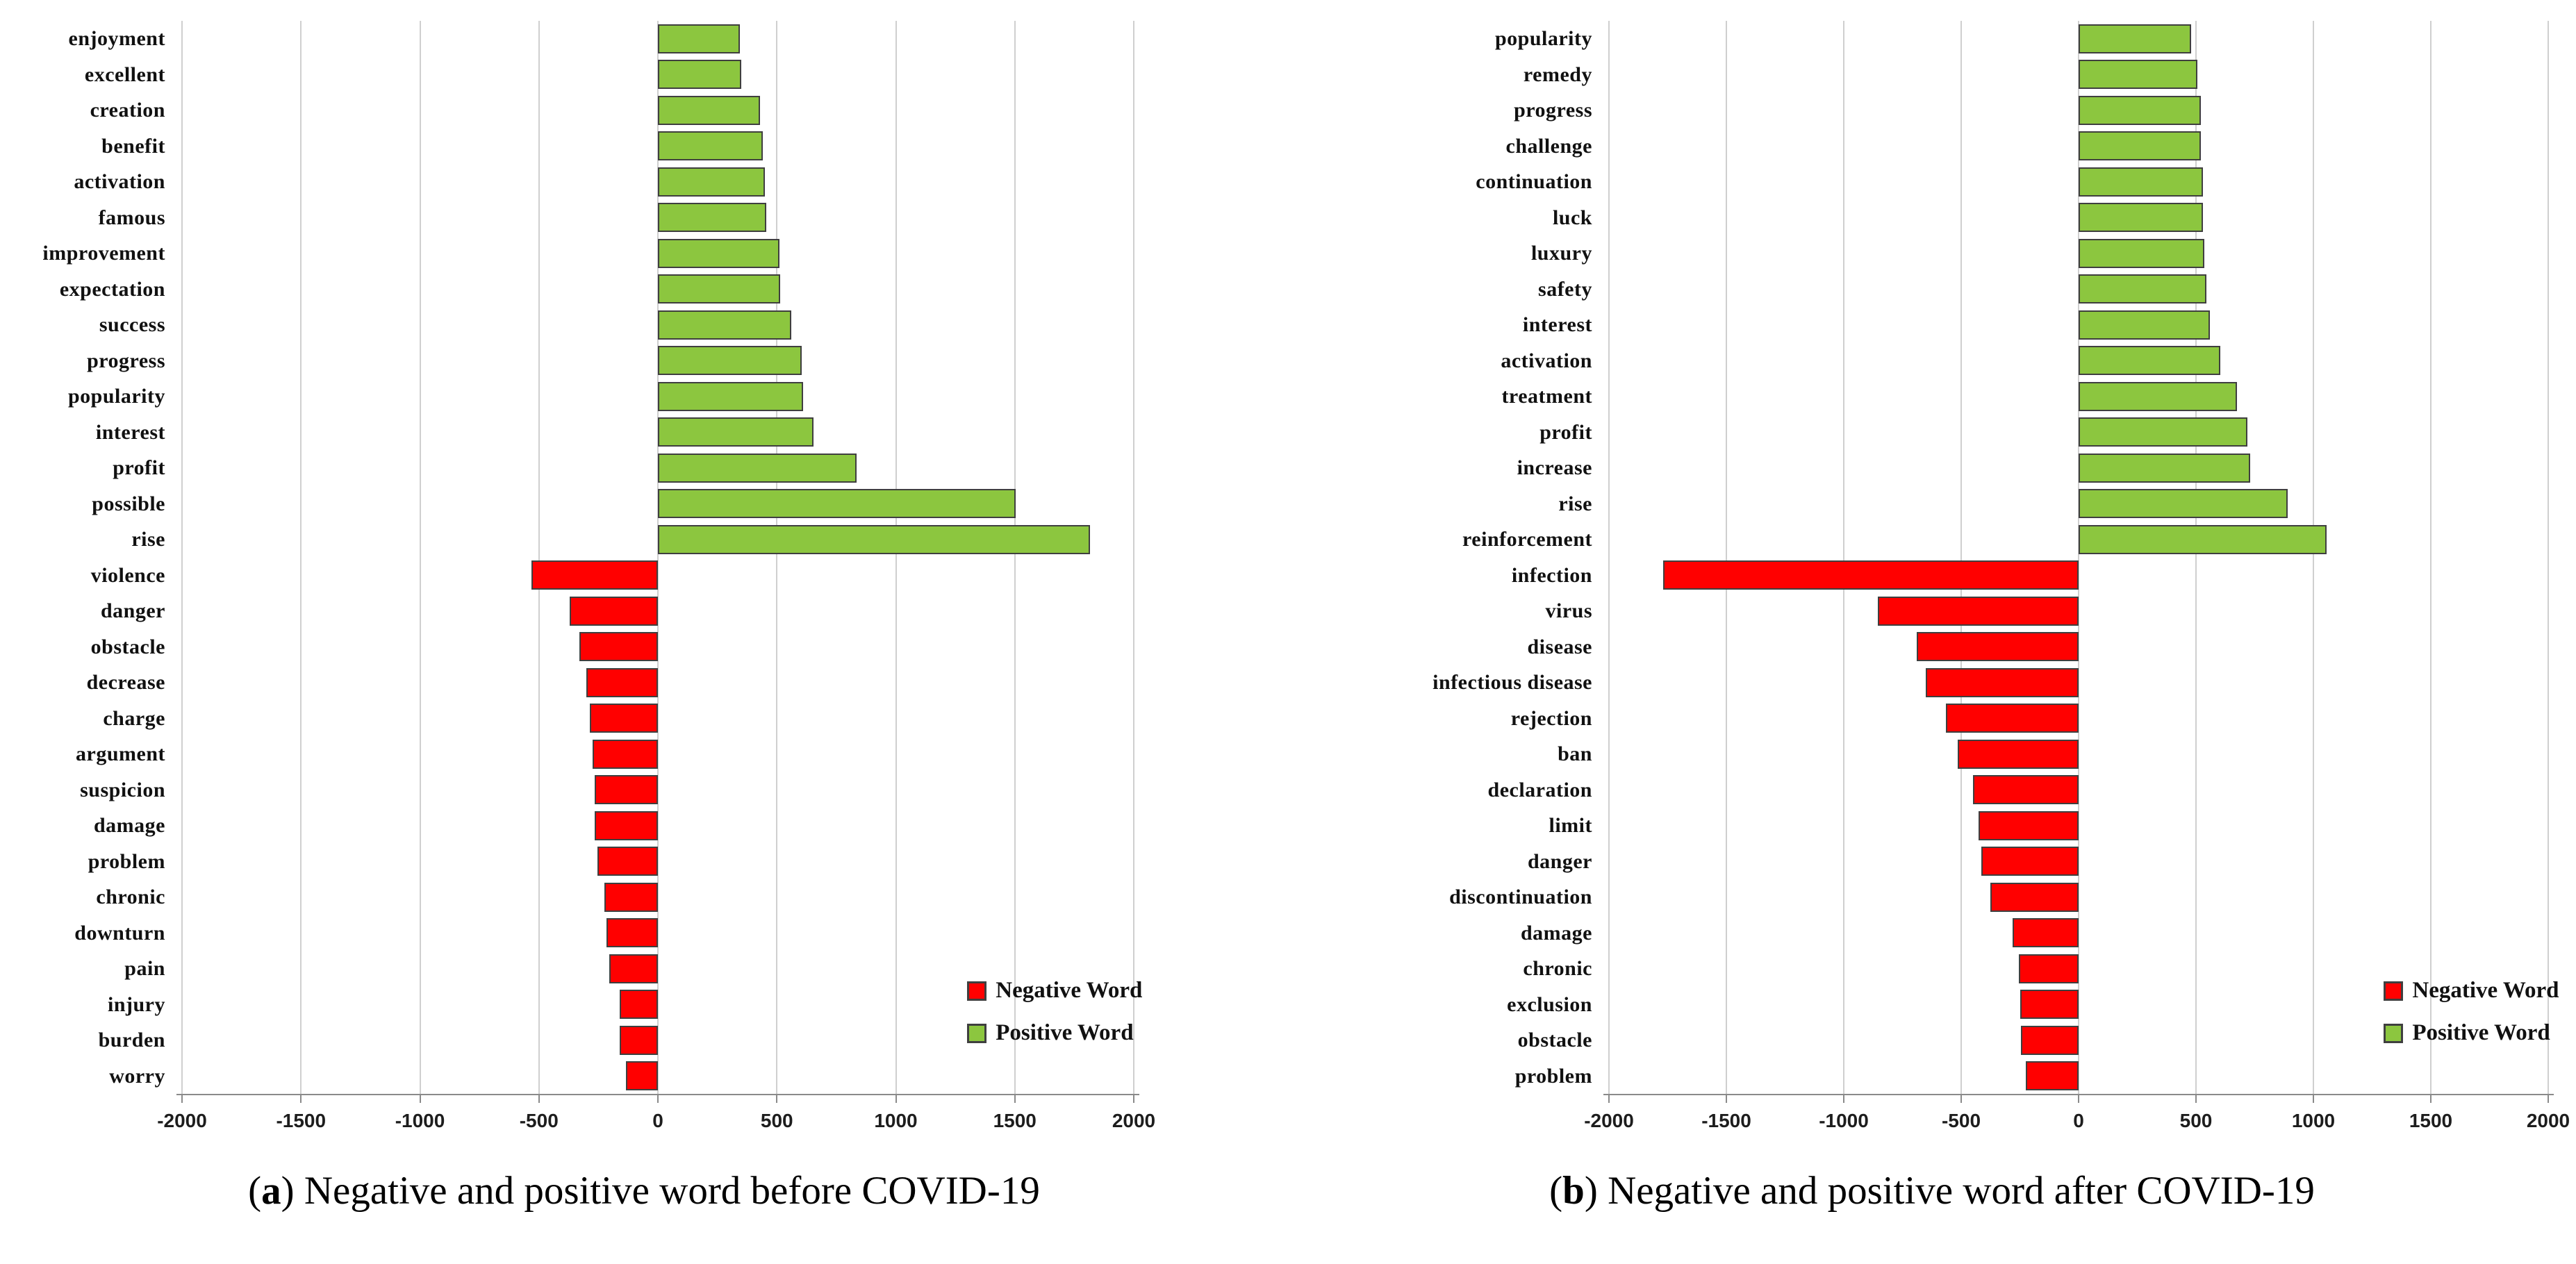 Image resolution: width=2576 pixels, height=1264 pixels. I want to click on legend-label-negative: Negative Word, so click(2485, 990).